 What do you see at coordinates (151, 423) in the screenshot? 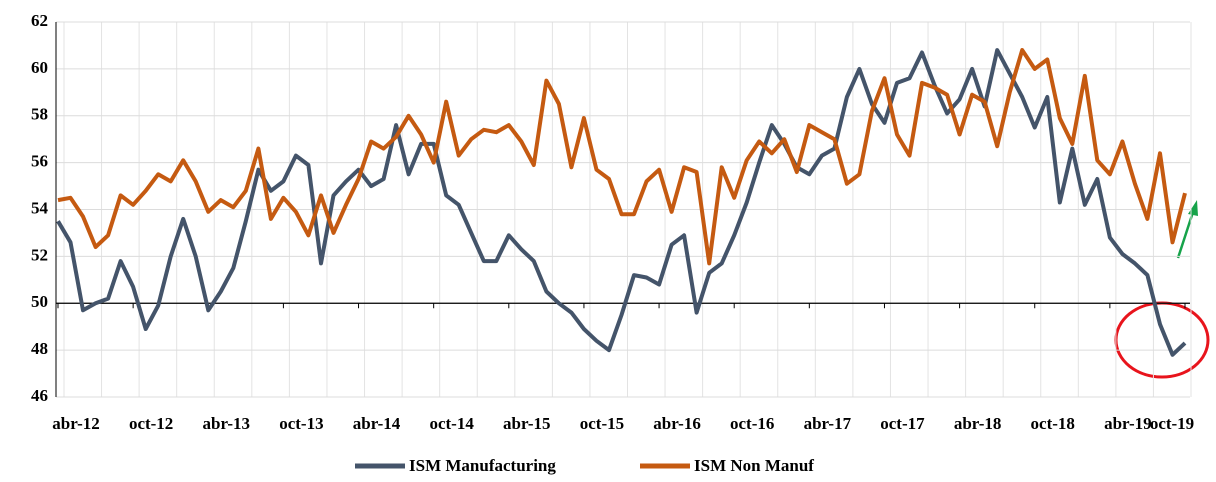
I see `x-tick-label: oct-12` at bounding box center [151, 423].